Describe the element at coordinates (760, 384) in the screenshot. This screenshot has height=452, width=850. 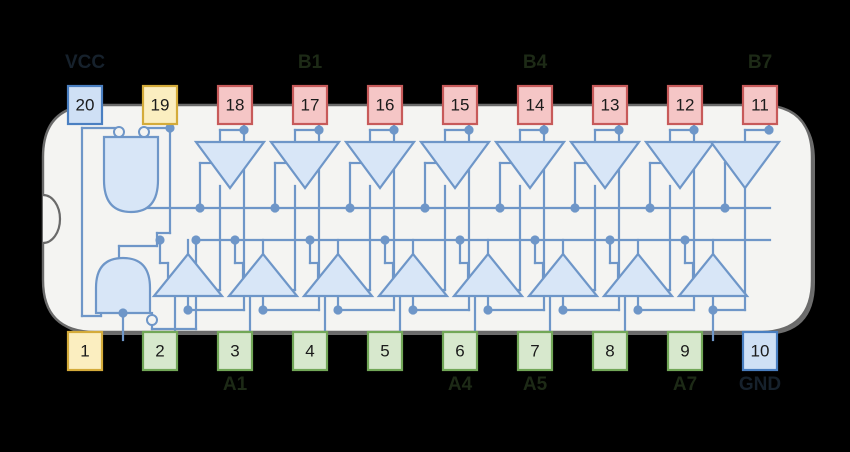
I see `pin-signal-label-10: GND` at that location.